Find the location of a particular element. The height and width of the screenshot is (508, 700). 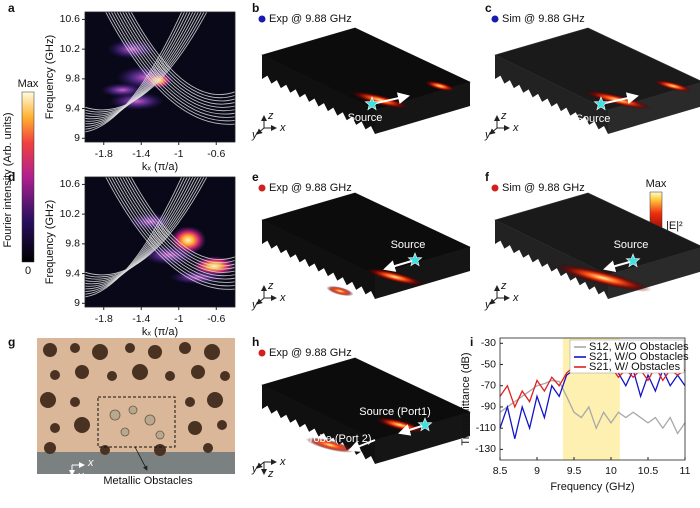

panel-label: i is located at coordinates (471, 342).